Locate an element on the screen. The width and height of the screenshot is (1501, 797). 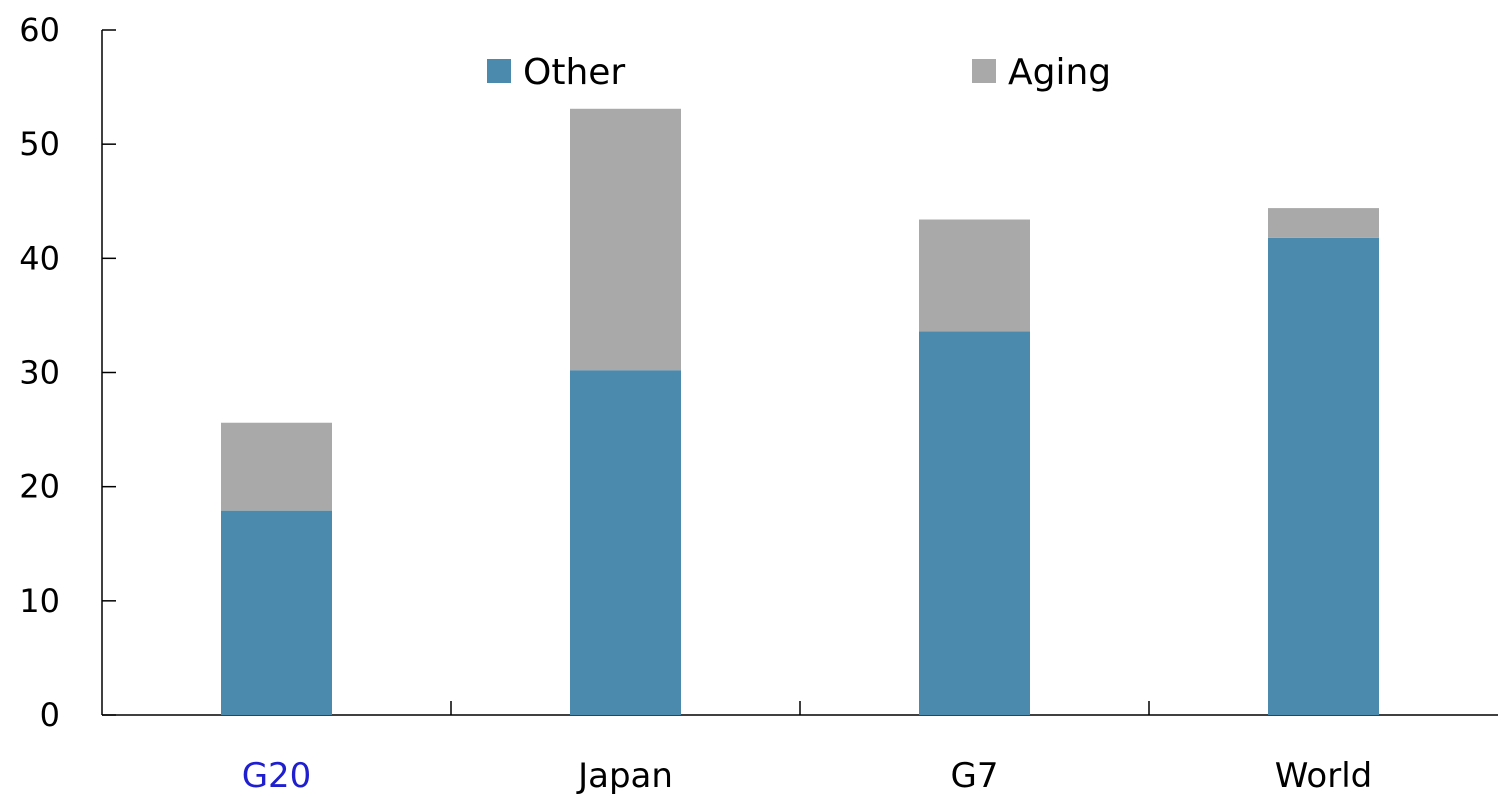
y-tick-label: 30 is located at coordinates (39, 373).